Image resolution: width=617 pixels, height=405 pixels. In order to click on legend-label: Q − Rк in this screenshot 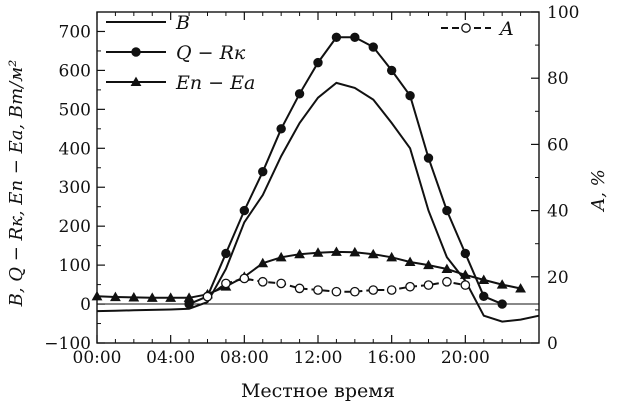, I will do `click(211, 53)`.